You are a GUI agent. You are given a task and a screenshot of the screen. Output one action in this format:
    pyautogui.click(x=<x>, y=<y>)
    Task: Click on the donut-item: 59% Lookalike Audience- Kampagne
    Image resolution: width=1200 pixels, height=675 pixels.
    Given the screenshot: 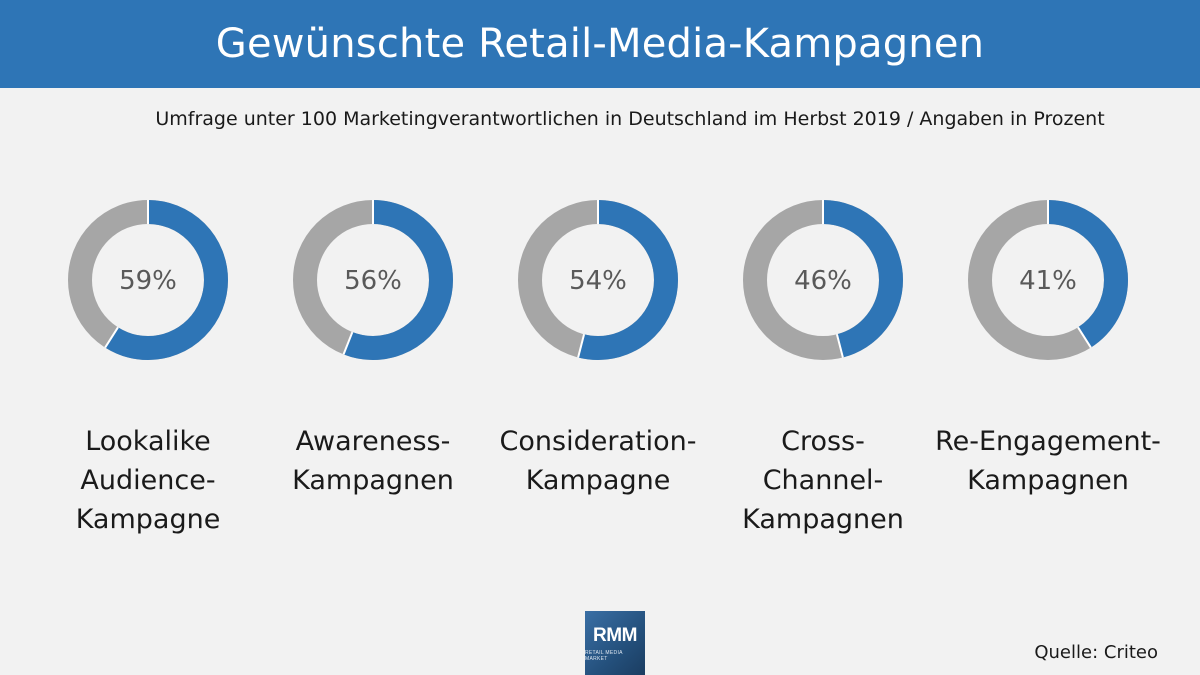 What is the action you would take?
    pyautogui.click(x=148, y=364)
    